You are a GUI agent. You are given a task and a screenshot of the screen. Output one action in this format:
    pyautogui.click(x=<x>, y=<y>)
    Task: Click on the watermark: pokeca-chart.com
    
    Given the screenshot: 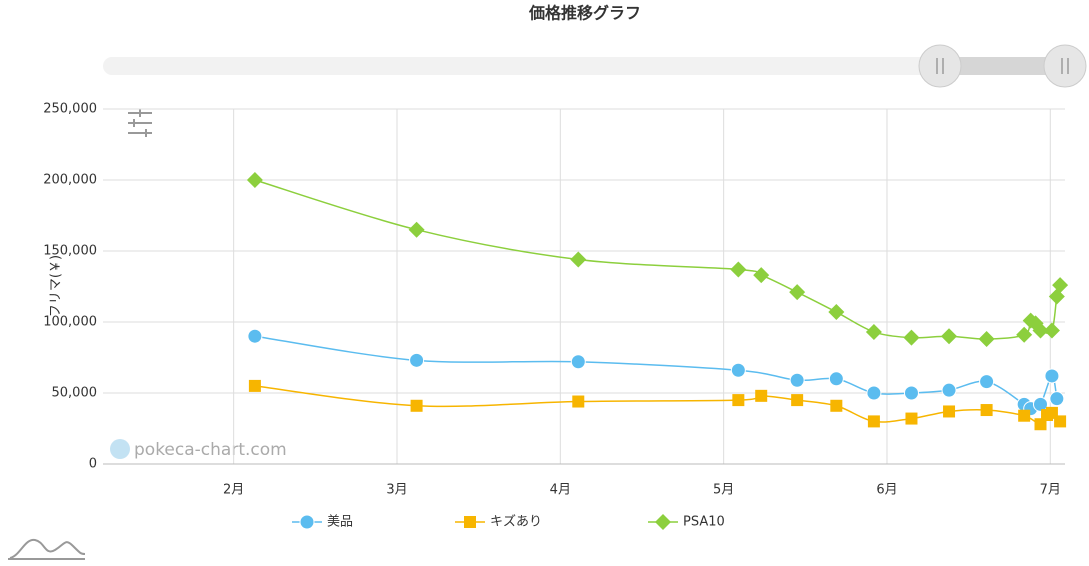 What is the action you would take?
    pyautogui.click(x=198, y=449)
    